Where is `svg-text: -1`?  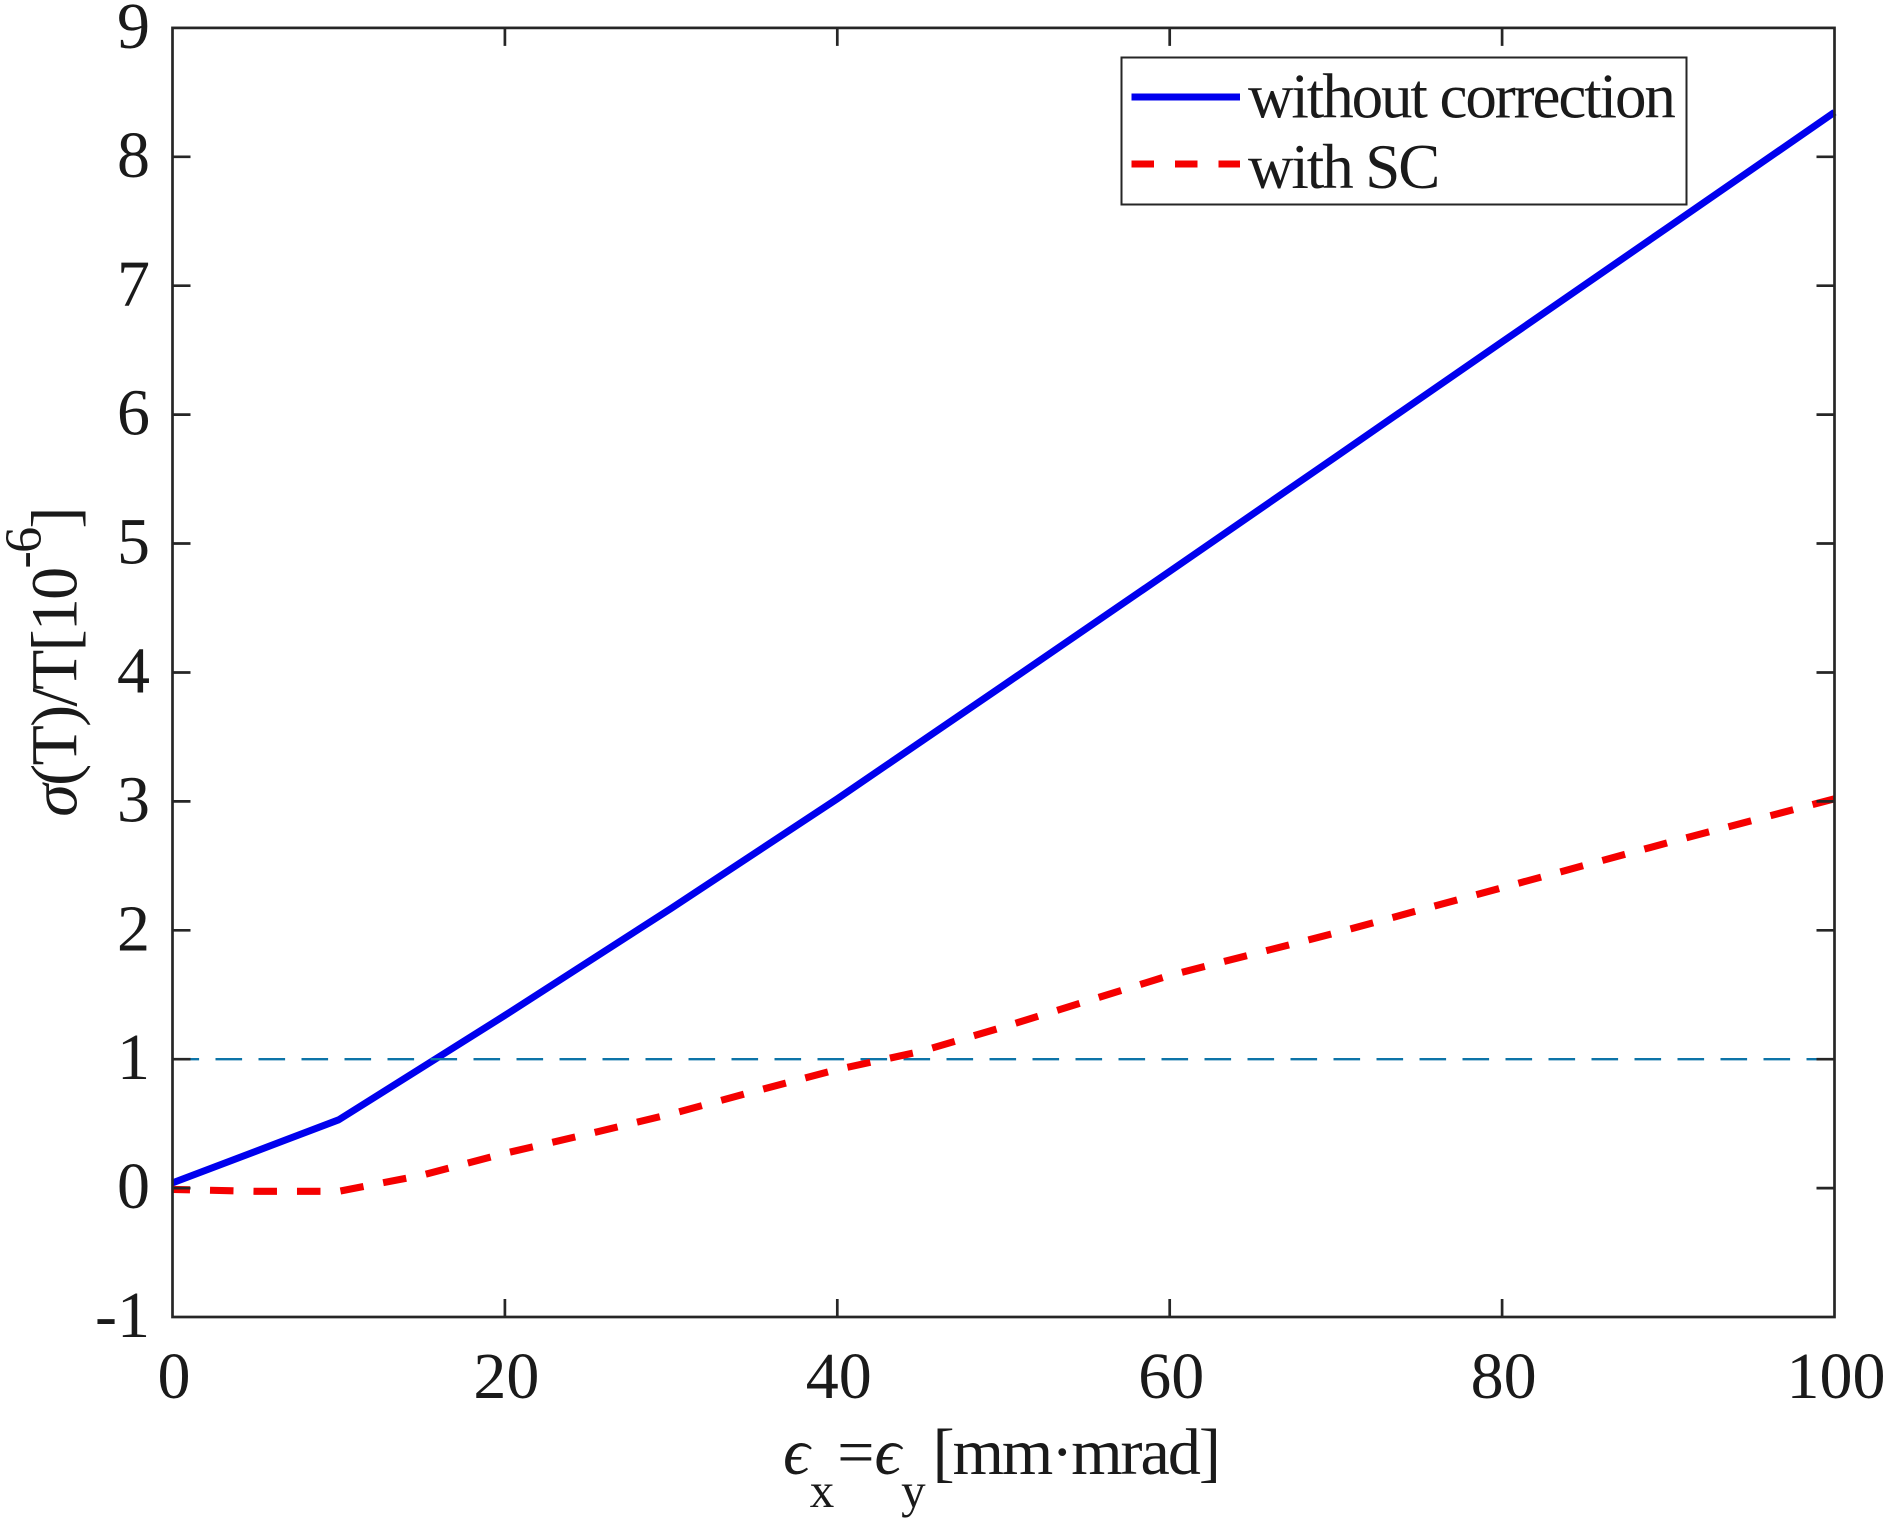
svg-text: -1 is located at coordinates (122, 1315).